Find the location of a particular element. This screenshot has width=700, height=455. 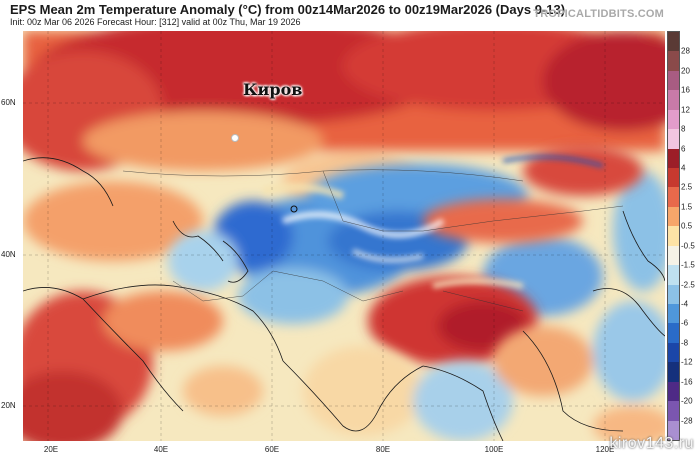

city-label: Киров is located at coordinates (273, 89).